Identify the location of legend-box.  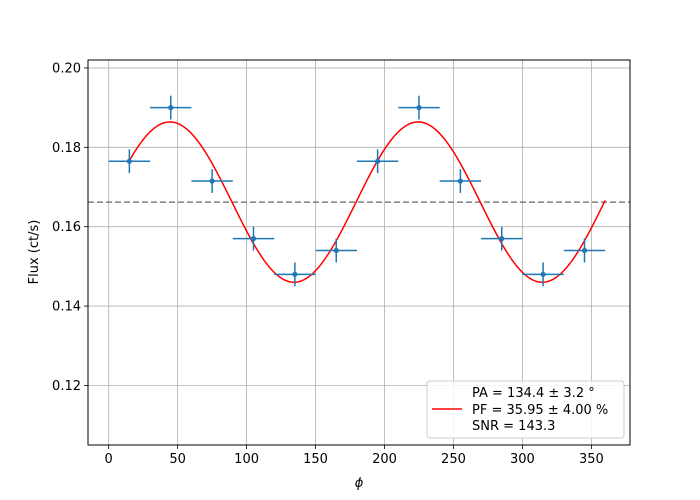
(525, 409).